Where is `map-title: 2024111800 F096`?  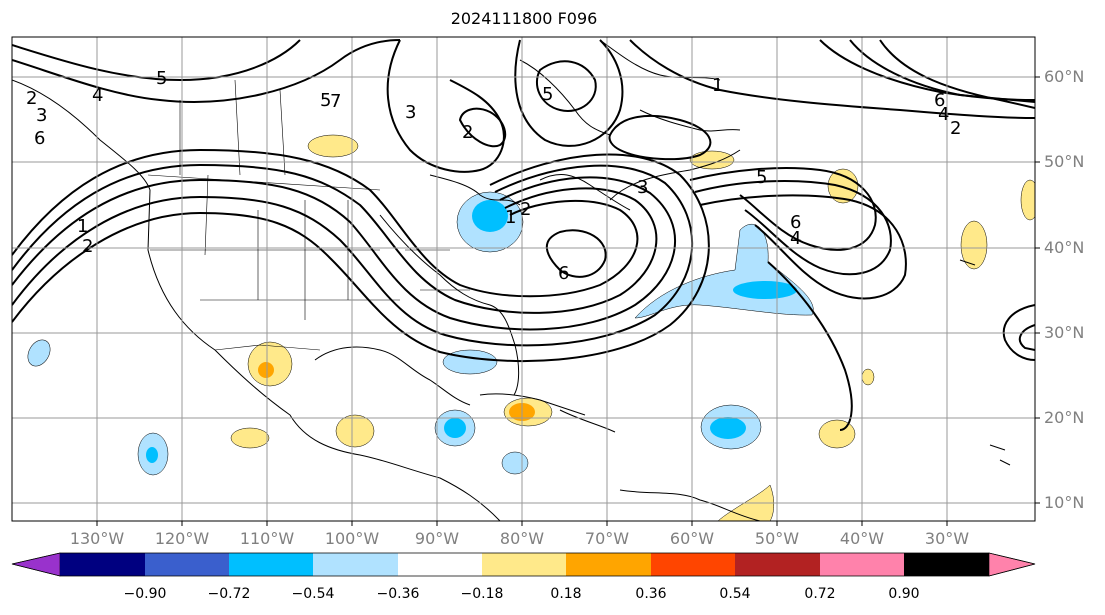 map-title: 2024111800 F096 is located at coordinates (524, 18).